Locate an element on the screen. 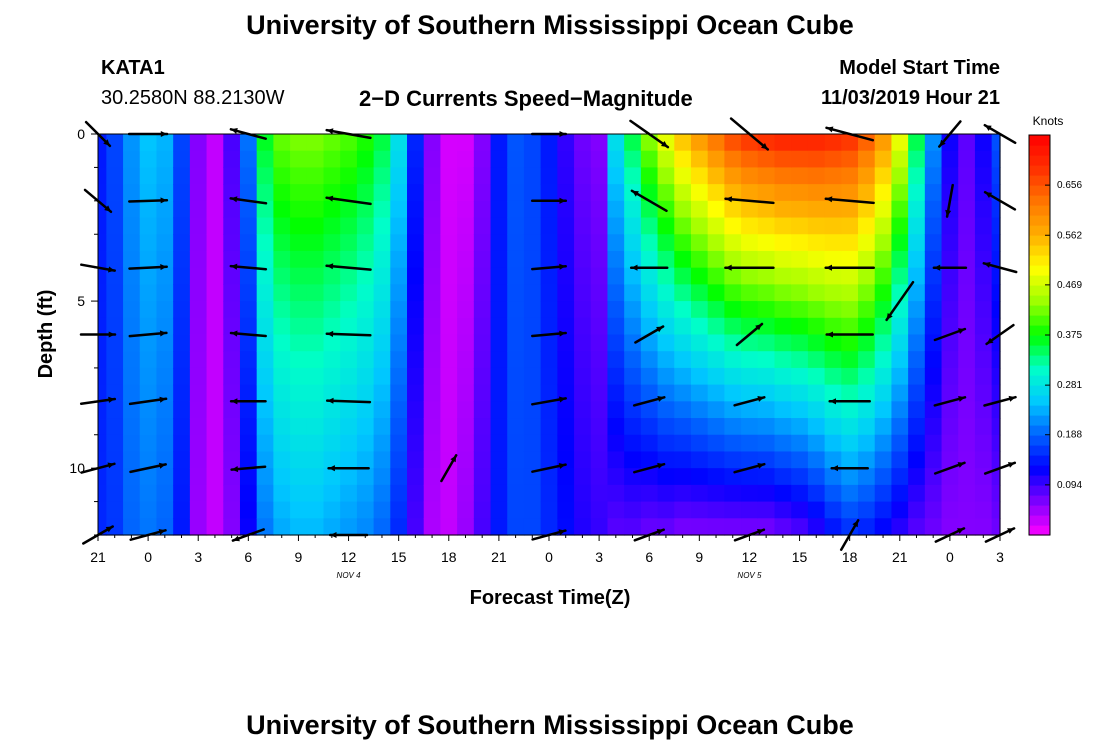  x-tick-label: 6 is located at coordinates (649, 557).